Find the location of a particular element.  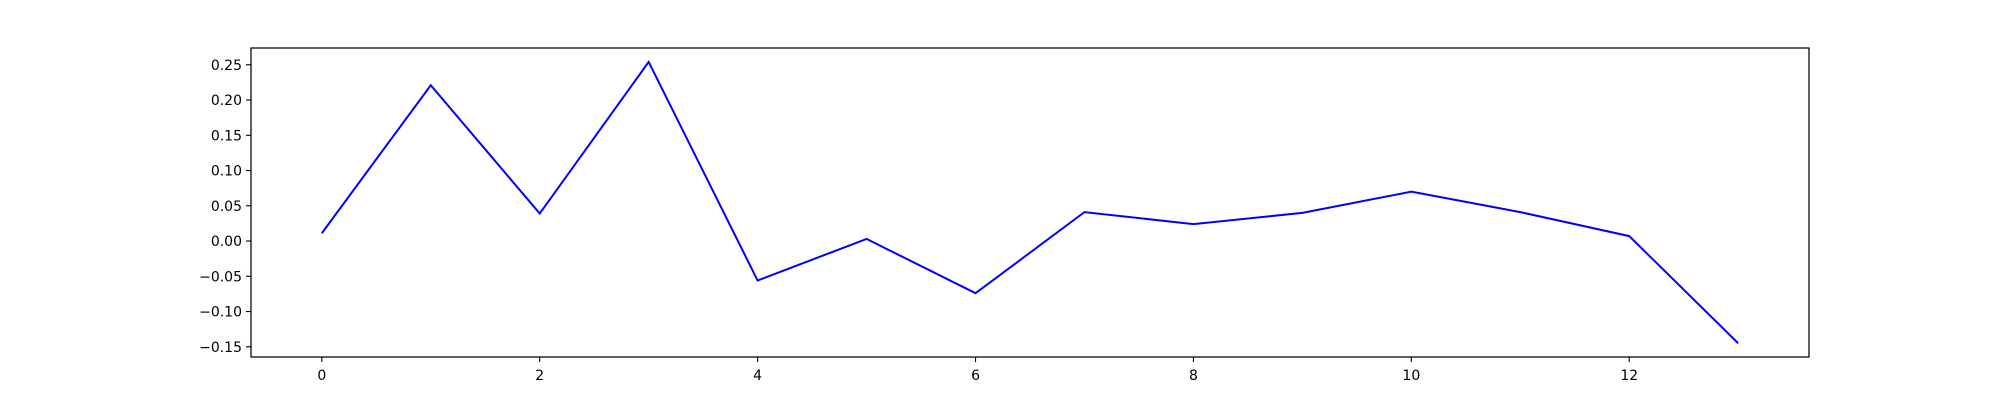

x-tick-label: 2 is located at coordinates (539, 376).